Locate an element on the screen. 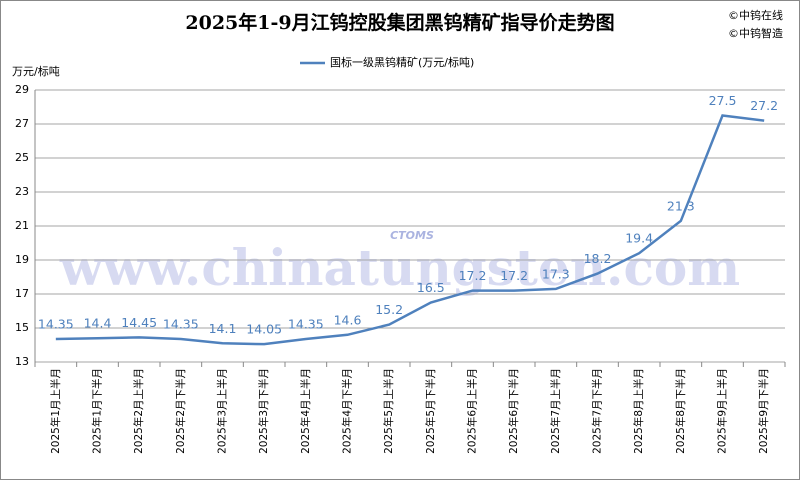 This screenshot has width=800, height=480. copyright: ©中钨智造 is located at coordinates (755, 33).